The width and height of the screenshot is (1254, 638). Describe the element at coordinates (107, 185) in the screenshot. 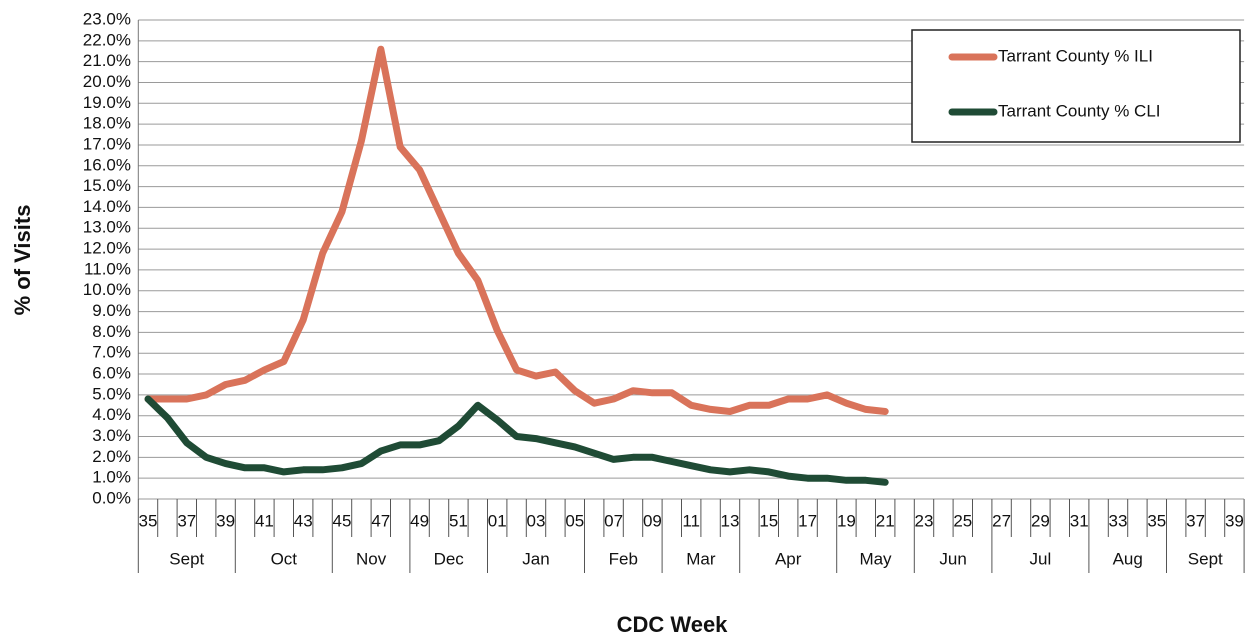

I see `y-tick-label: 15.0%` at that location.